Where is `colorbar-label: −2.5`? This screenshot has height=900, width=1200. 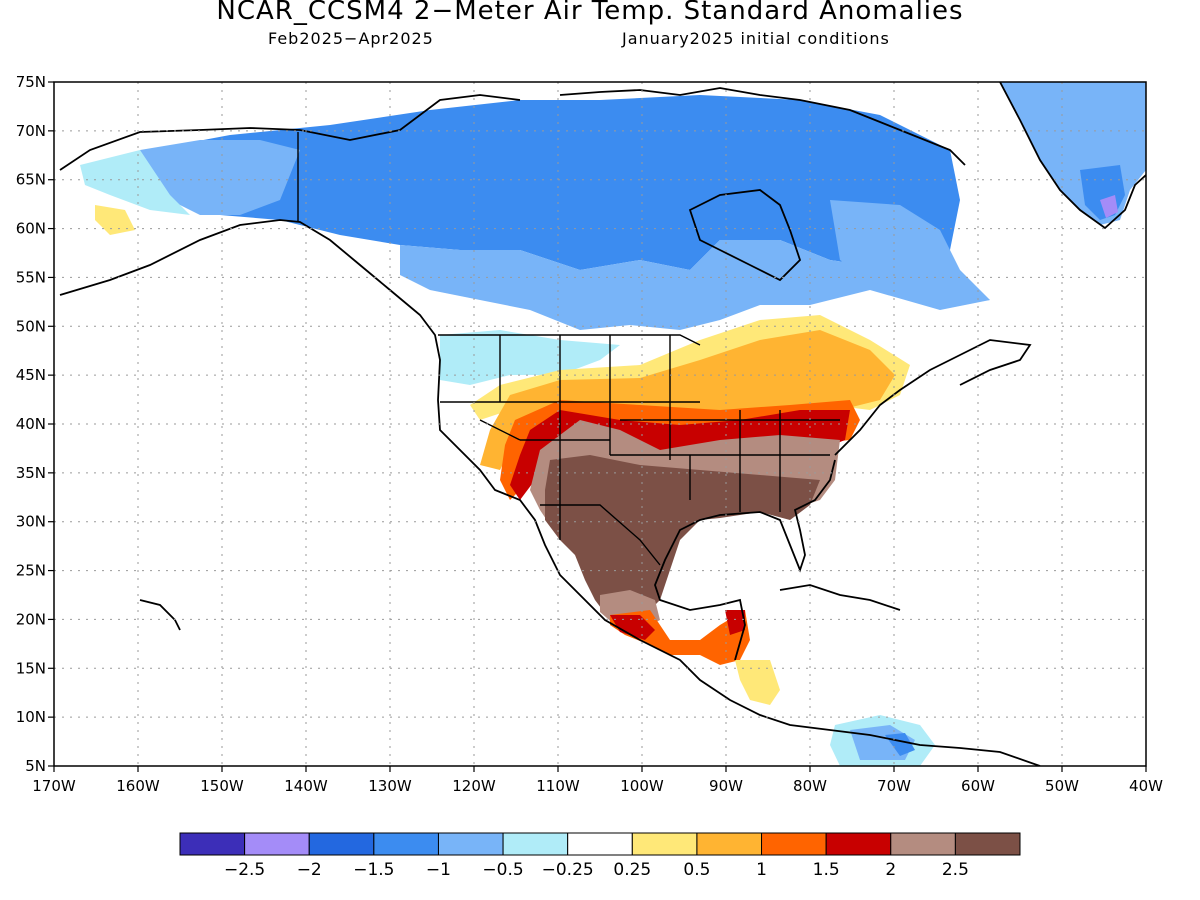 colorbar-label: −2.5 is located at coordinates (244, 870).